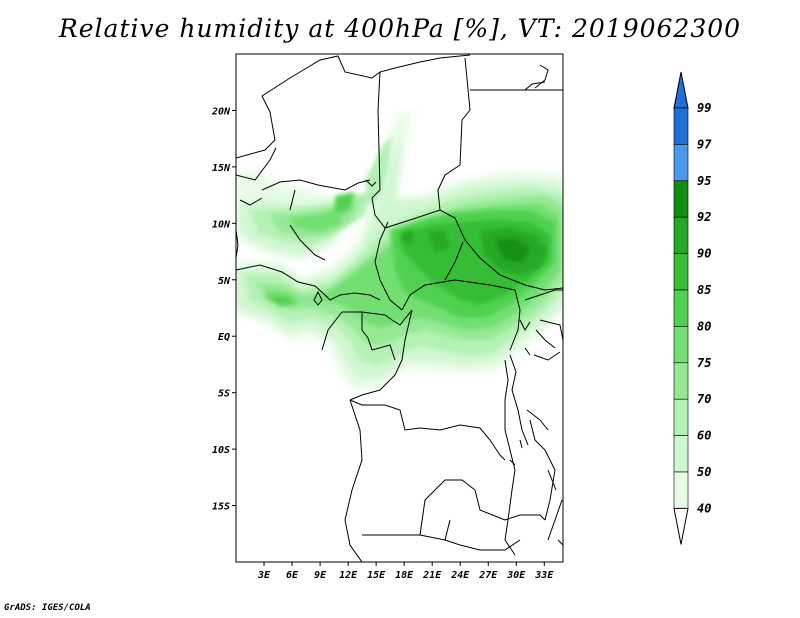  Describe the element at coordinates (47, 608) in the screenshot. I see `grads-credit: GrADS: IGES/COLA` at that location.